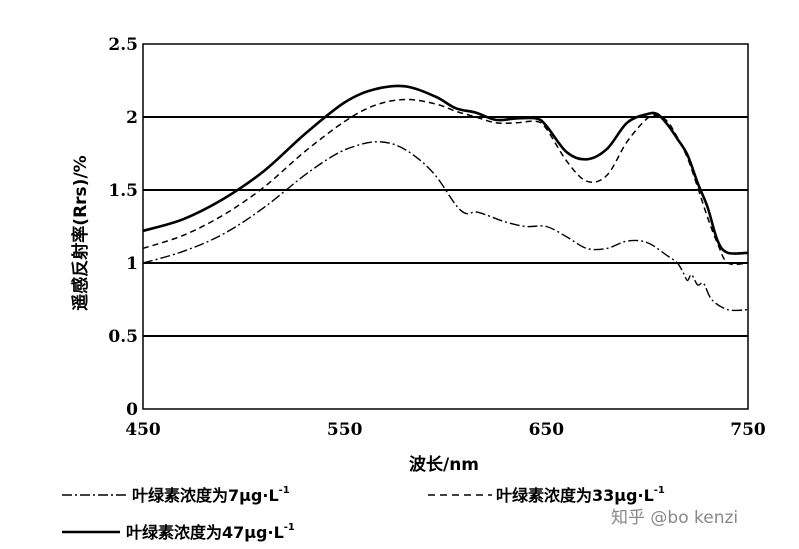 This screenshot has width=799, height=549. What do you see at coordinates (205, 495) in the screenshot?
I see `legend-label-1: 叶绿素浓度为7μg·L` at bounding box center [205, 495].